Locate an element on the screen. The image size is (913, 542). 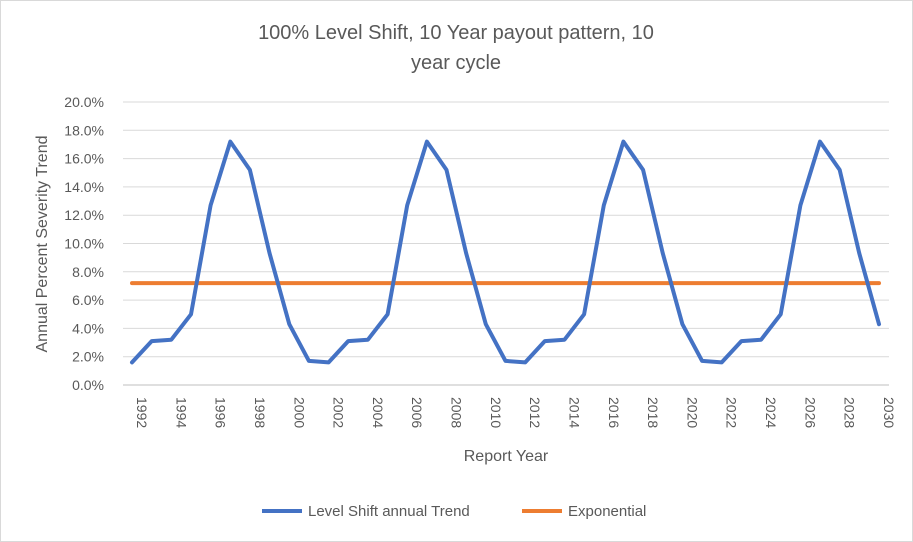
x-tick-label: 2030 is located at coordinates (889, 412).